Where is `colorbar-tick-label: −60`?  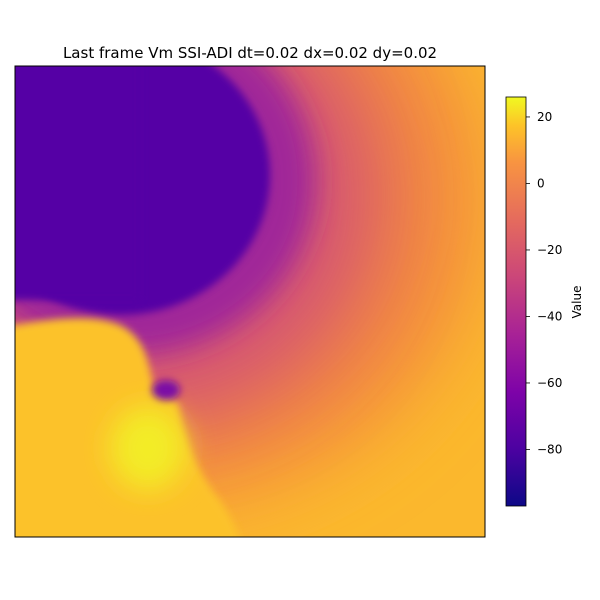 colorbar-tick-label: −60 is located at coordinates (549, 383).